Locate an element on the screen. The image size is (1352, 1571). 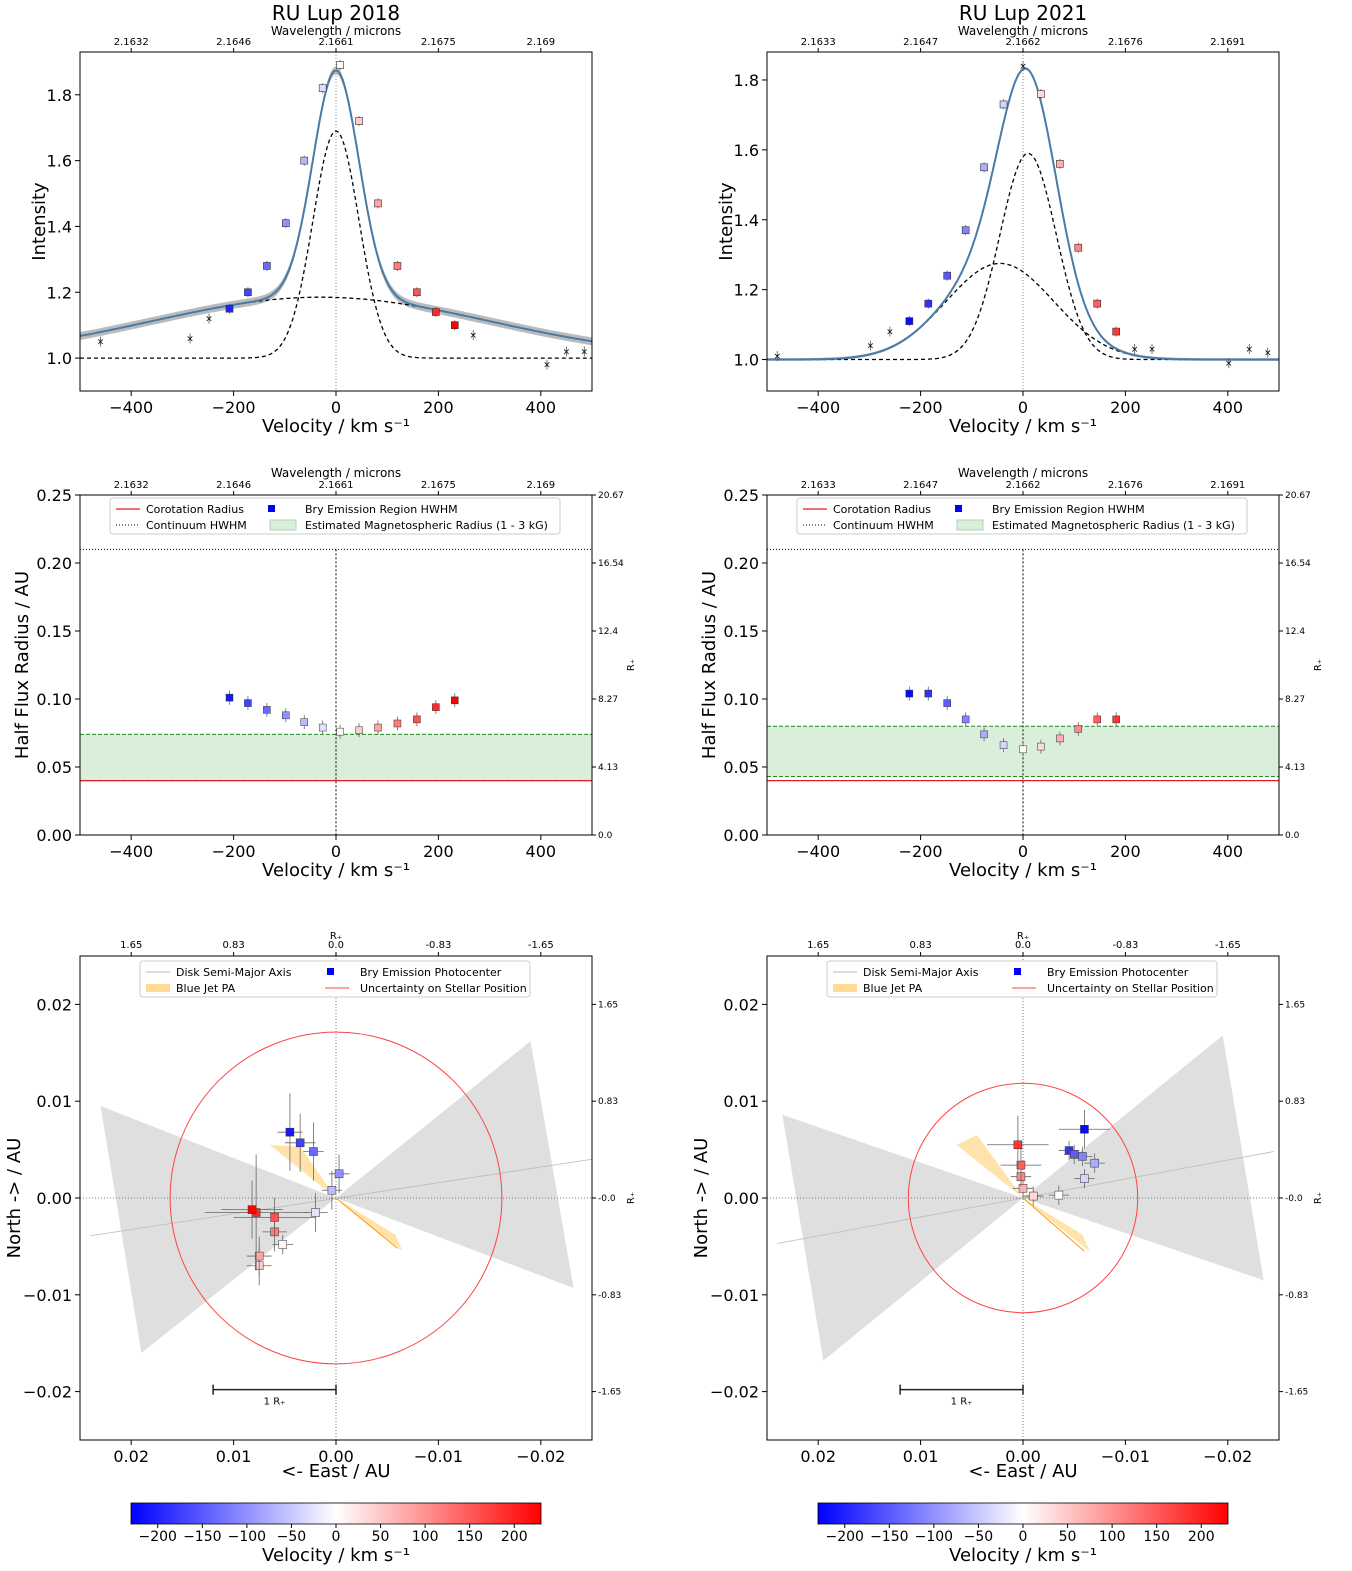
y-tick-label: 0.00 is located at coordinates (741, 1198).